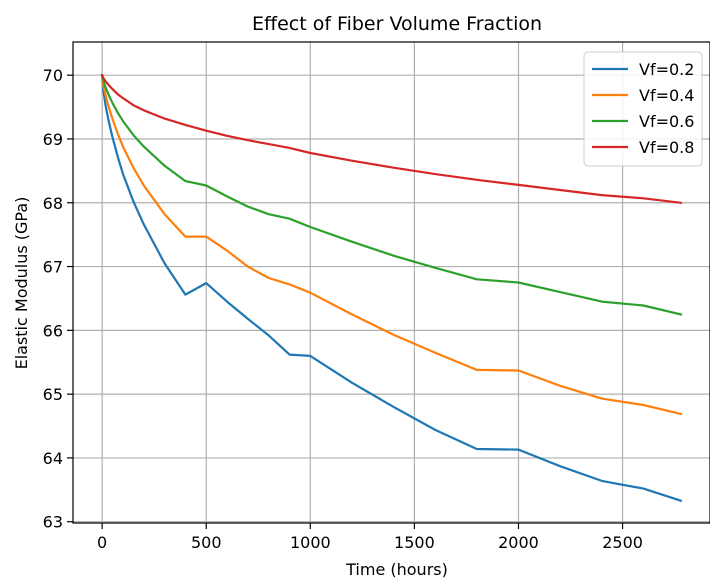 The height and width of the screenshot is (581, 710). Describe the element at coordinates (396, 569) in the screenshot. I see `x-axis-label: Time (hours)` at that location.